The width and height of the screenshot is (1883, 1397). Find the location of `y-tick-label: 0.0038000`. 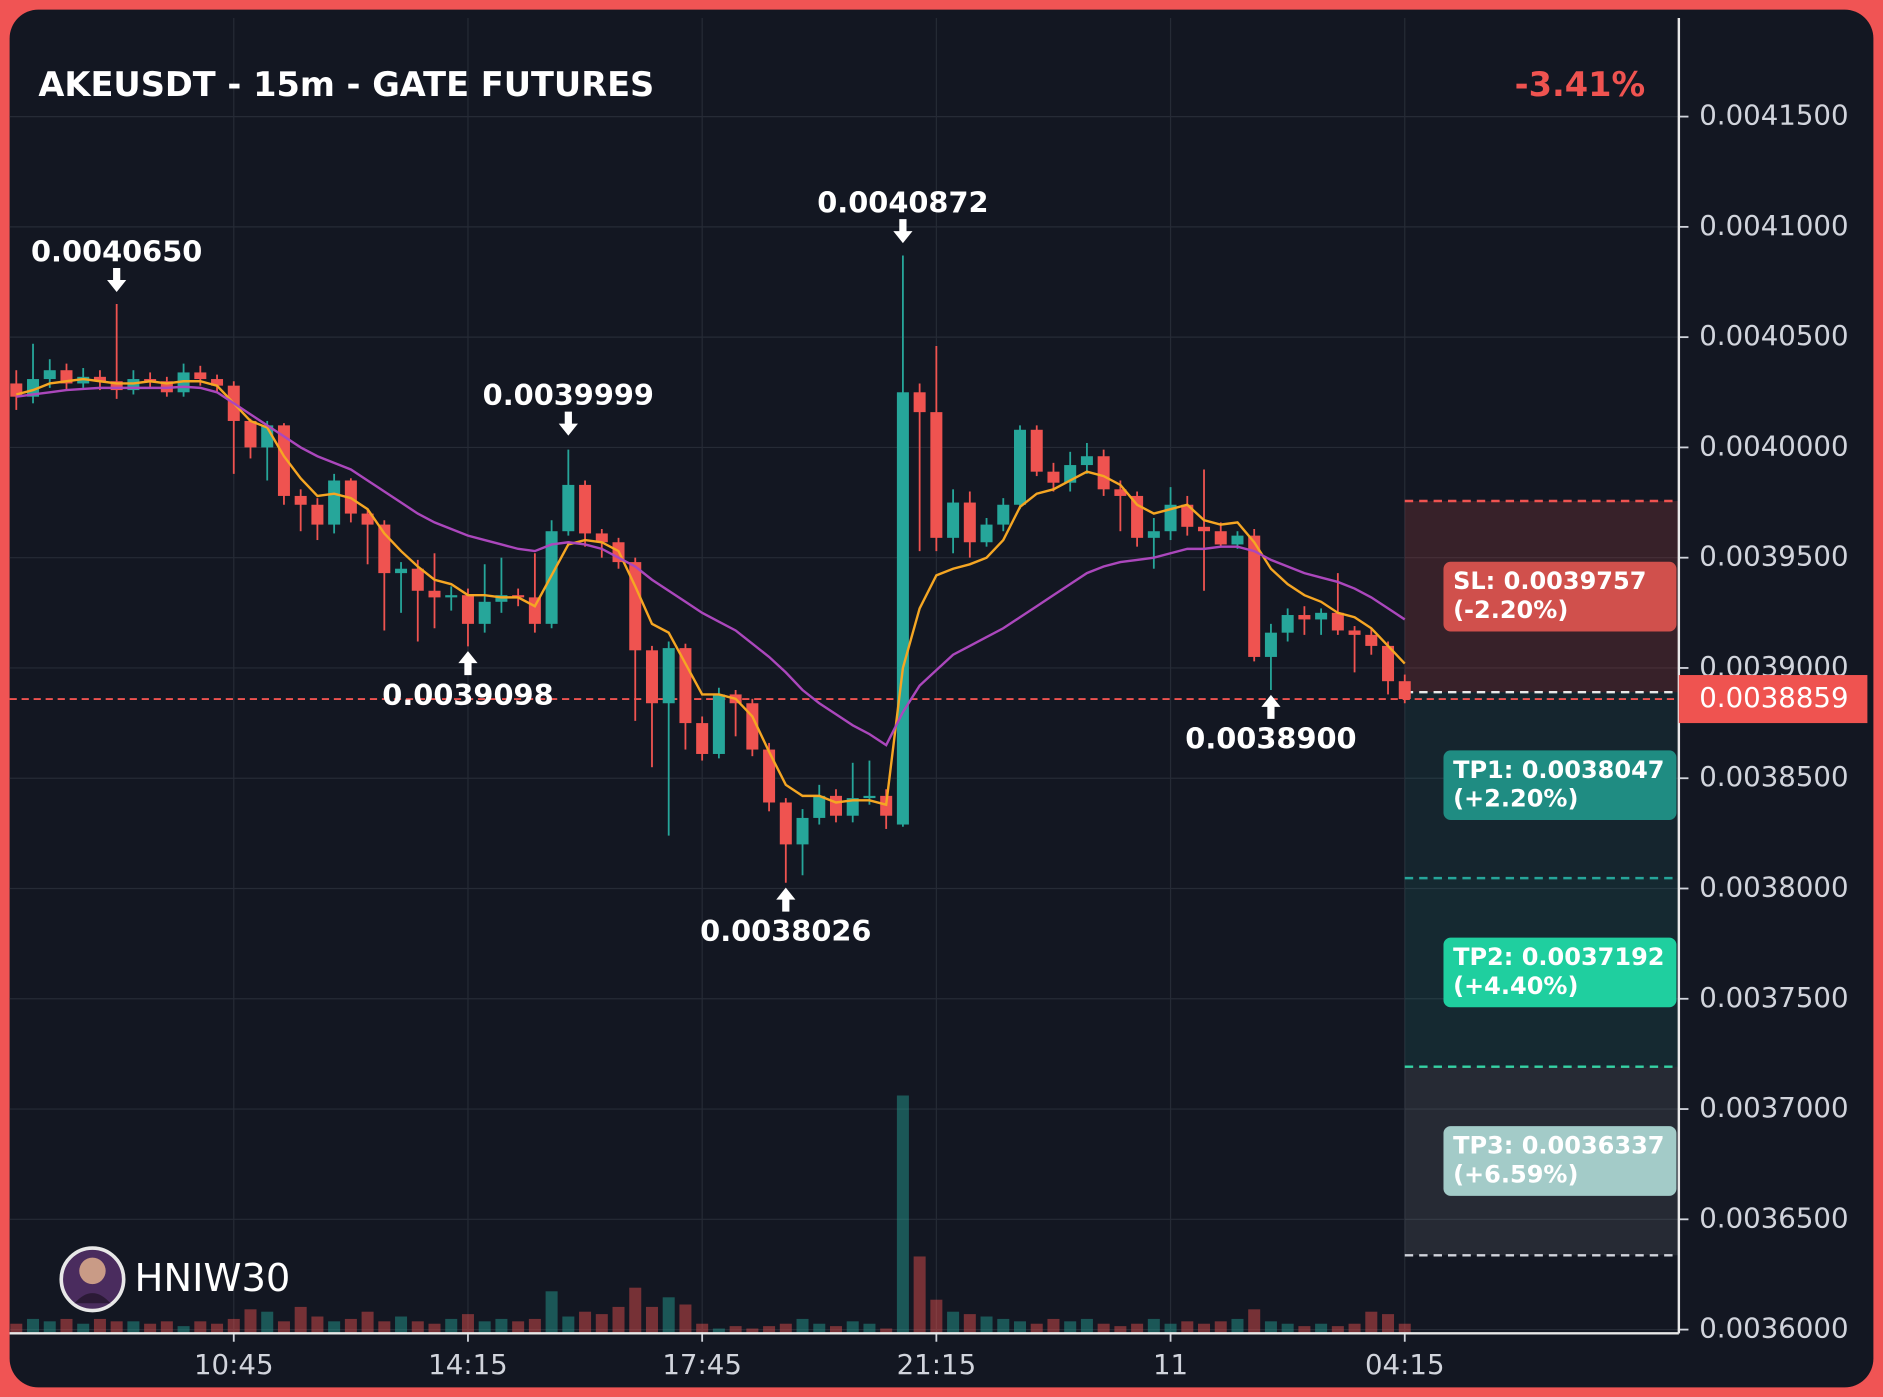

y-tick-label: 0.0038000 is located at coordinates (1773, 886).